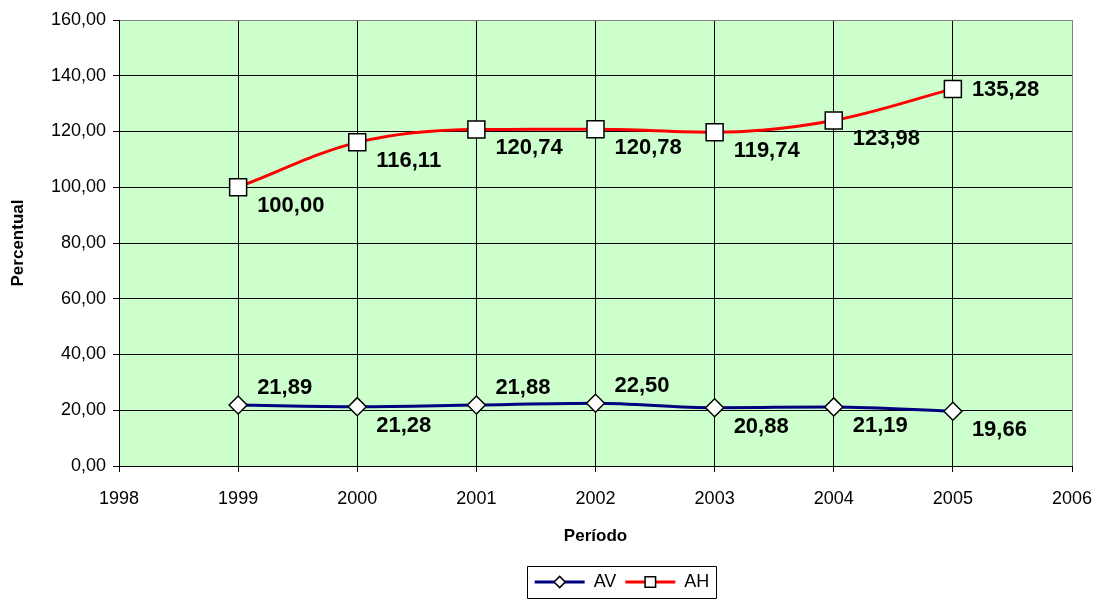  What do you see at coordinates (880, 424) in the screenshot?
I see `data-label: 21,19` at bounding box center [880, 424].